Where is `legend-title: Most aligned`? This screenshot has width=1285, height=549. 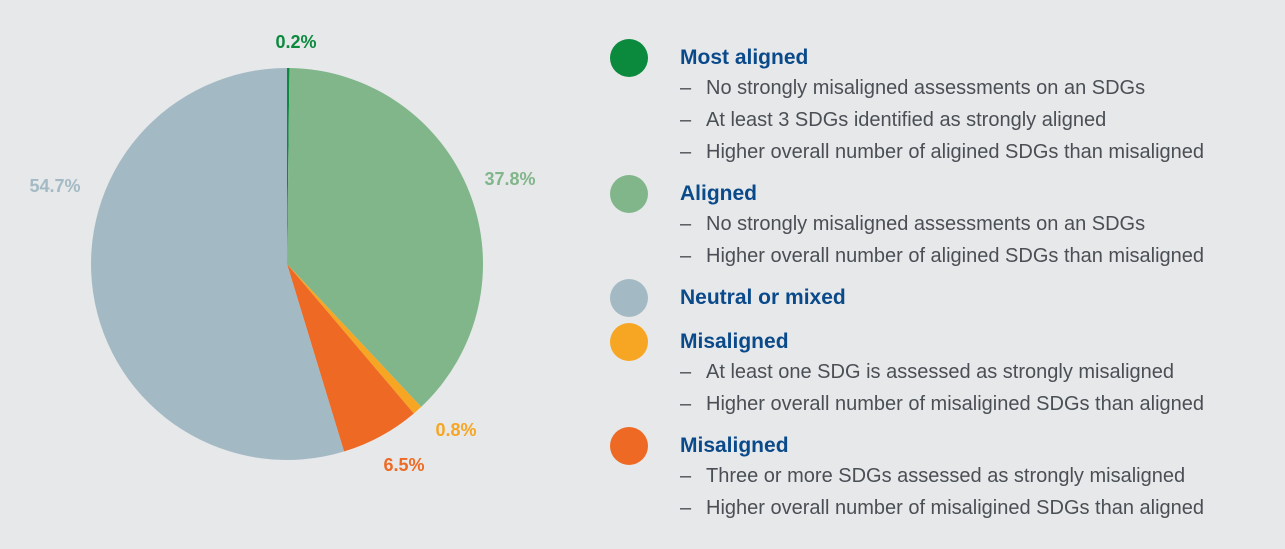
legend-title: Most aligned is located at coordinates (744, 57).